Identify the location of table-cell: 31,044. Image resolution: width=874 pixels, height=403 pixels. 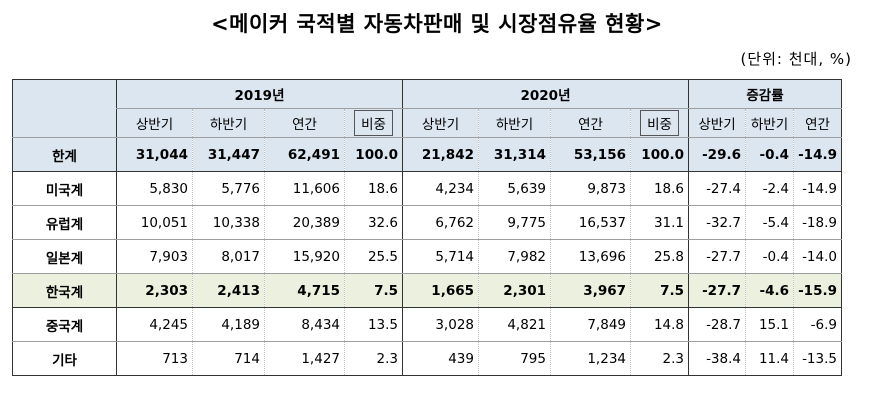
(154, 154).